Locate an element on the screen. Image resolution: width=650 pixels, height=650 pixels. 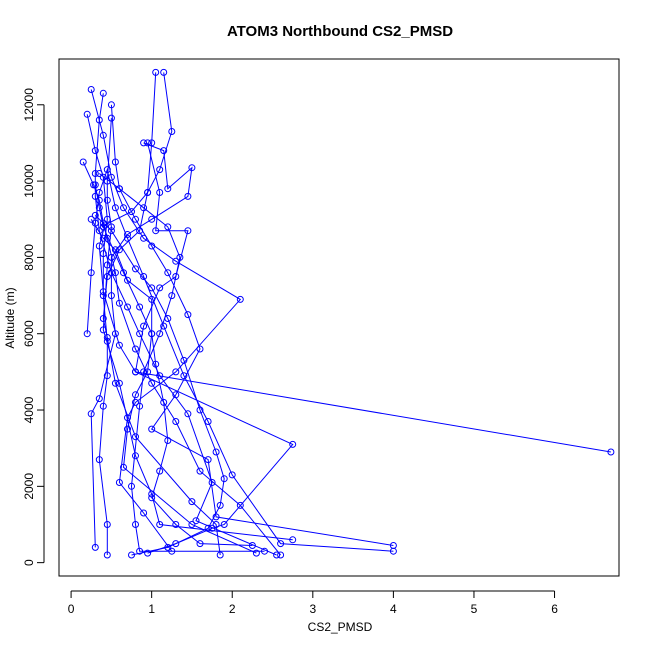
x-tick-label: 2 is located at coordinates (232, 609).